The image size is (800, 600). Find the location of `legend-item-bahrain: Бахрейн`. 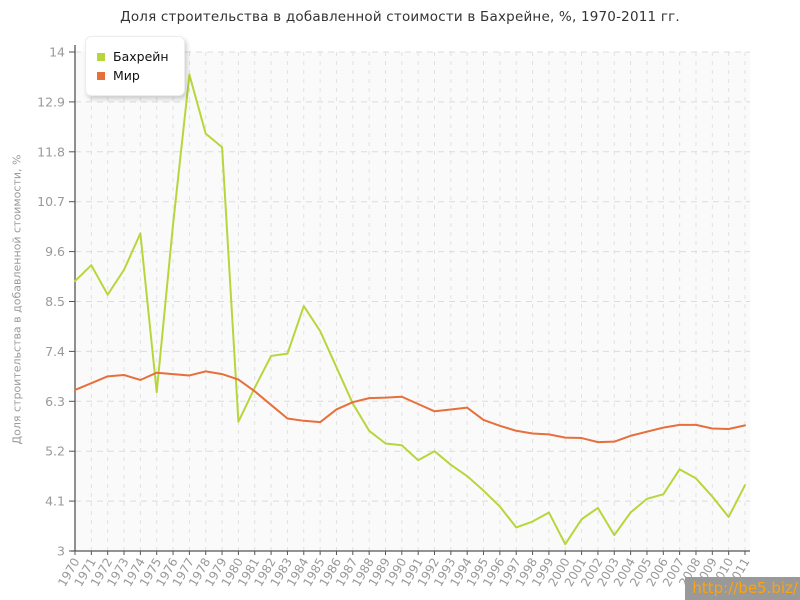

legend-item-bahrain: Бахрейн is located at coordinates (133, 56).